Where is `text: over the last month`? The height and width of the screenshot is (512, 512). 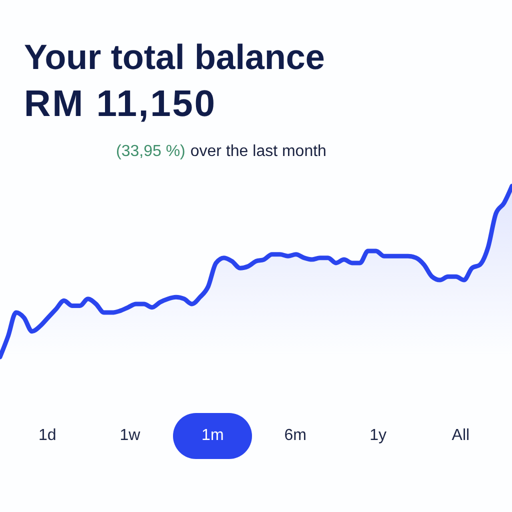 text: over the last month is located at coordinates (258, 151).